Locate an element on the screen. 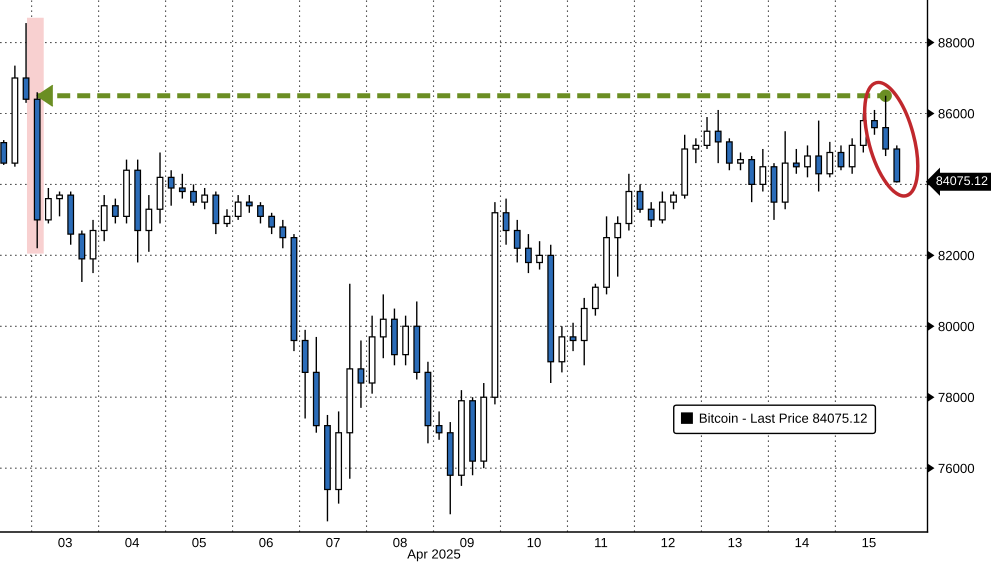  y-tick-label: 80000 is located at coordinates (956, 327).